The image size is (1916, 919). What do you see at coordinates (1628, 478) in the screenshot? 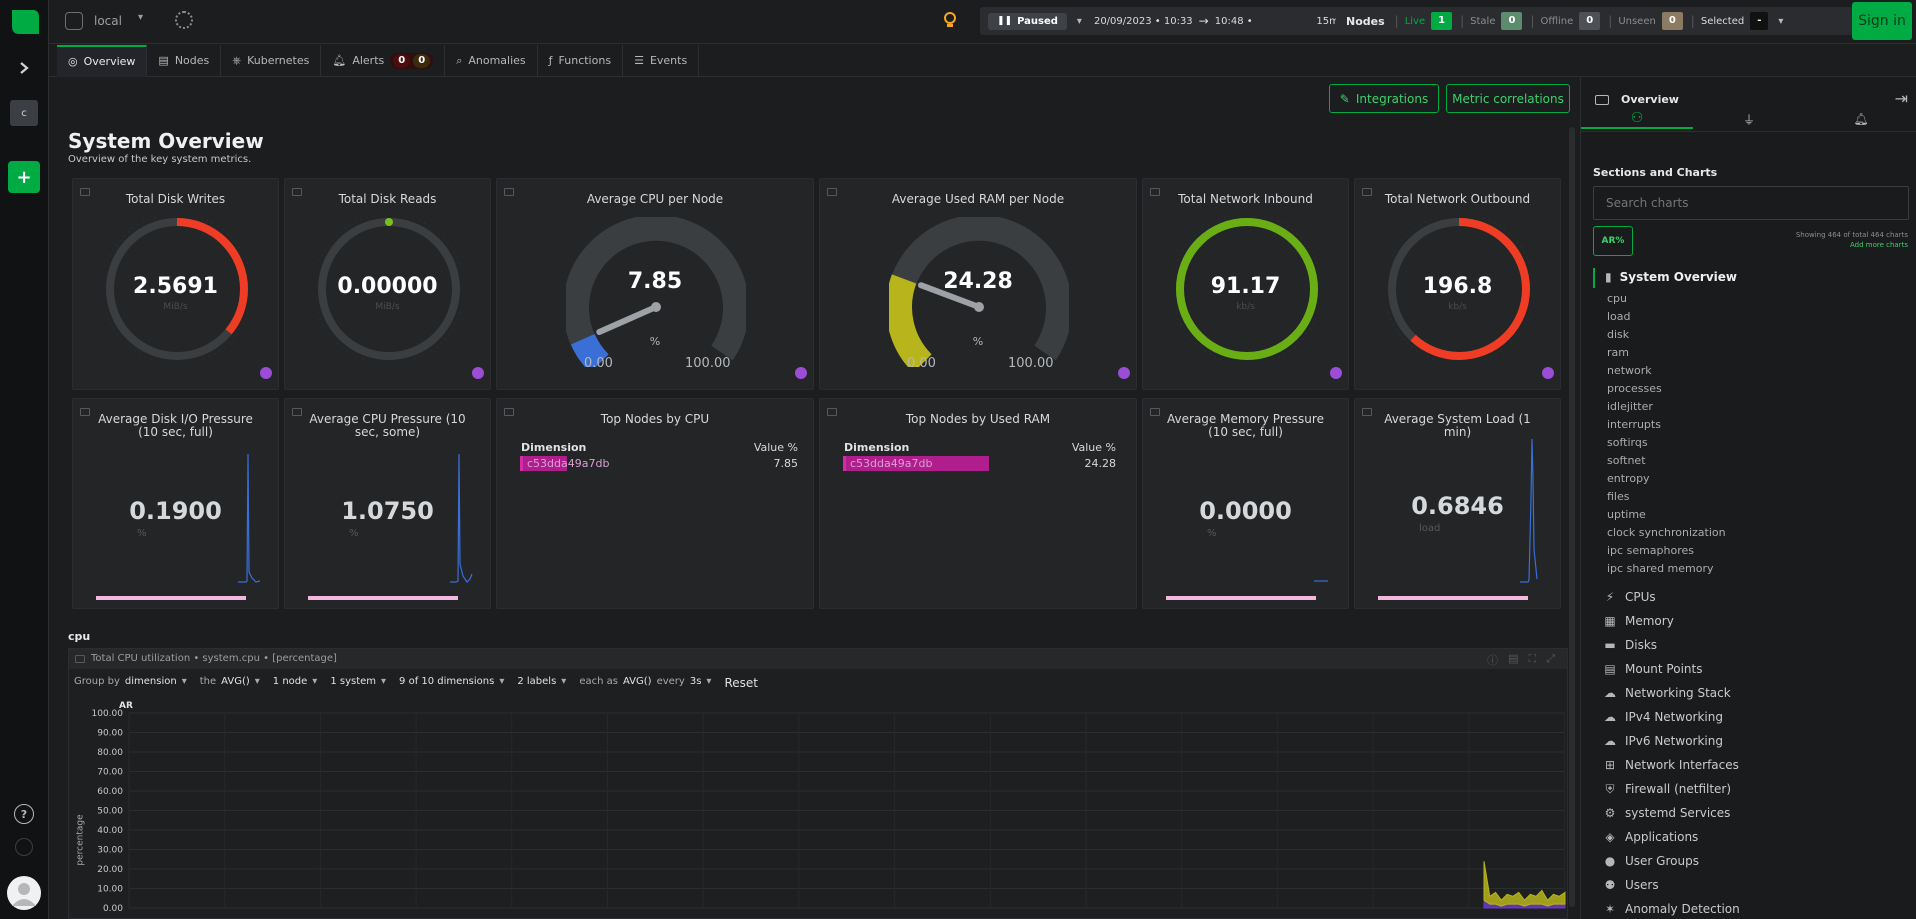
I see `nav-subitem: entropy` at bounding box center [1628, 478].